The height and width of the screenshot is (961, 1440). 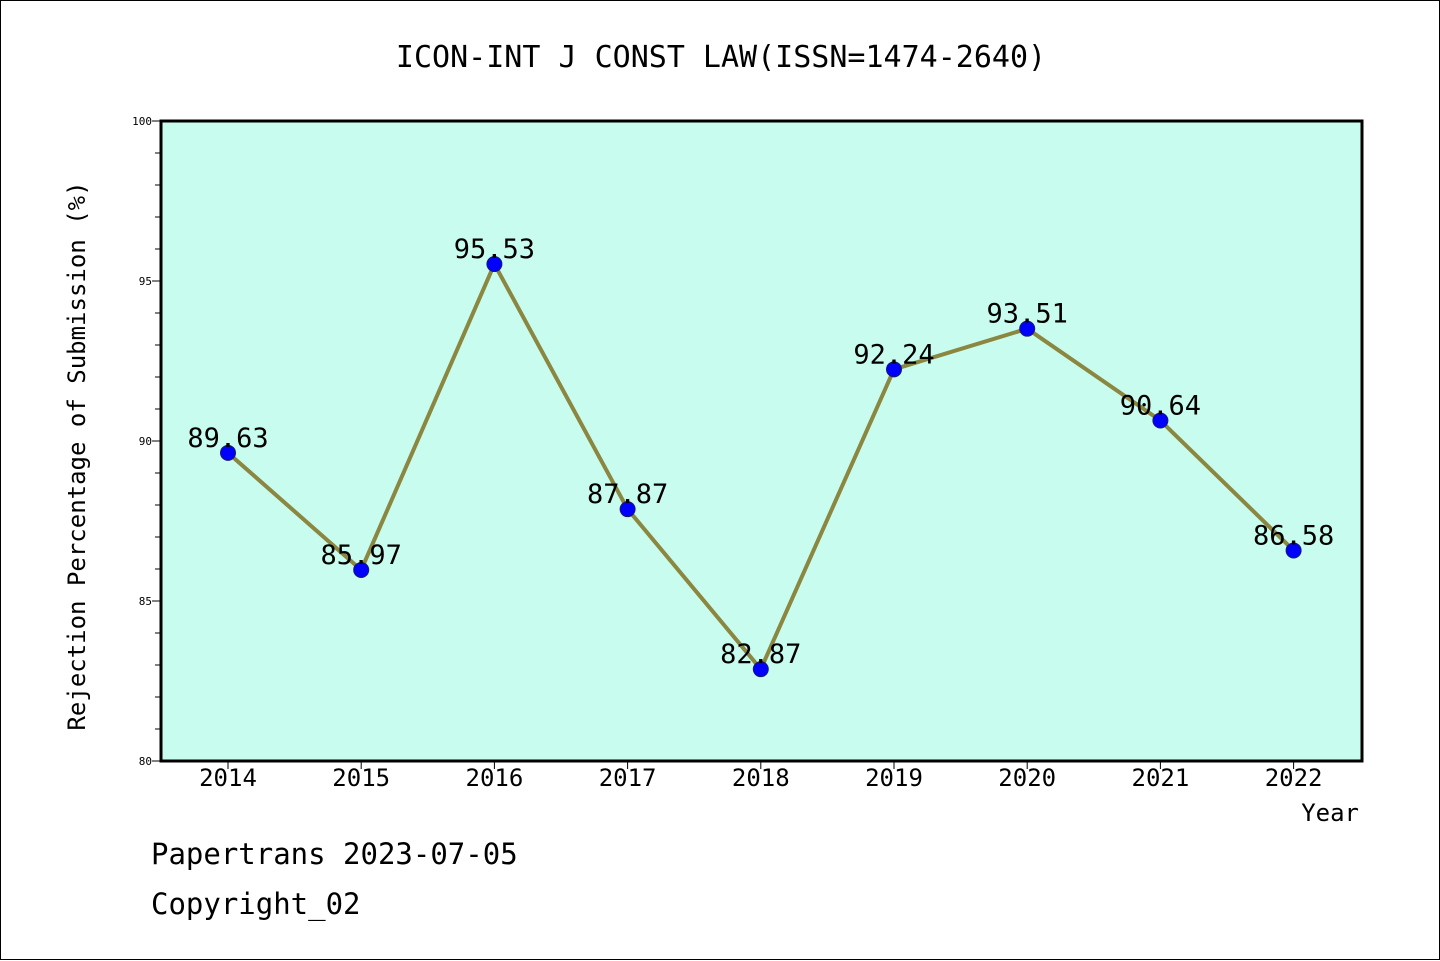 What do you see at coordinates (1330, 813) in the screenshot?
I see `x-axis-label: Year` at bounding box center [1330, 813].